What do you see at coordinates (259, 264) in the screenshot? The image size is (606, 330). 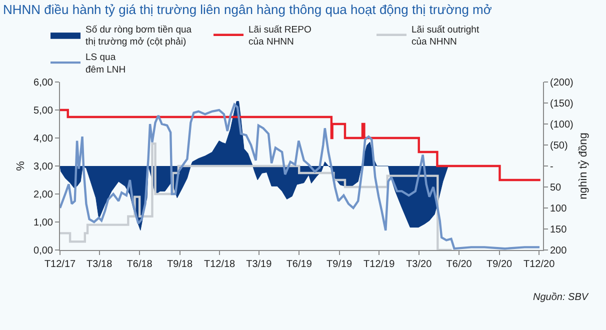 I see `x-tick-label: T3/19` at bounding box center [259, 264].